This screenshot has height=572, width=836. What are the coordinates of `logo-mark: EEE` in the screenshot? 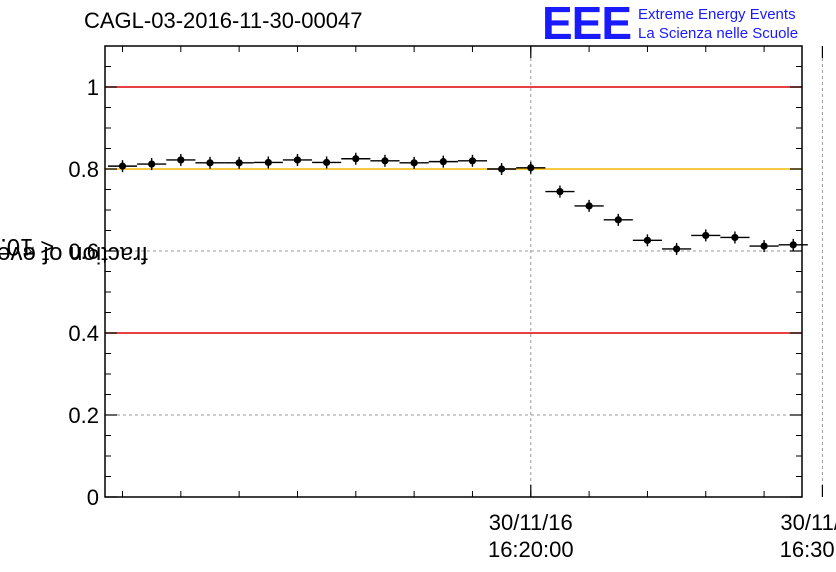 It's located at (587, 24).